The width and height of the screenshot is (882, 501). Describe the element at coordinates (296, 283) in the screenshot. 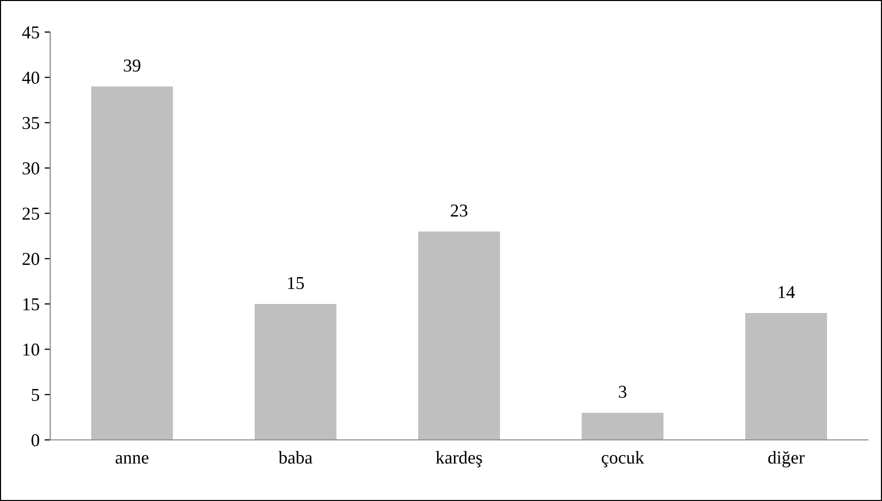

I see `data-label: 15` at that location.